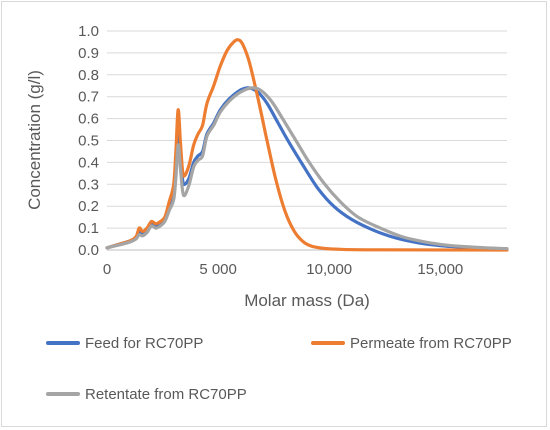  I want to click on y-tick-label: 1.0, so click(88, 31).